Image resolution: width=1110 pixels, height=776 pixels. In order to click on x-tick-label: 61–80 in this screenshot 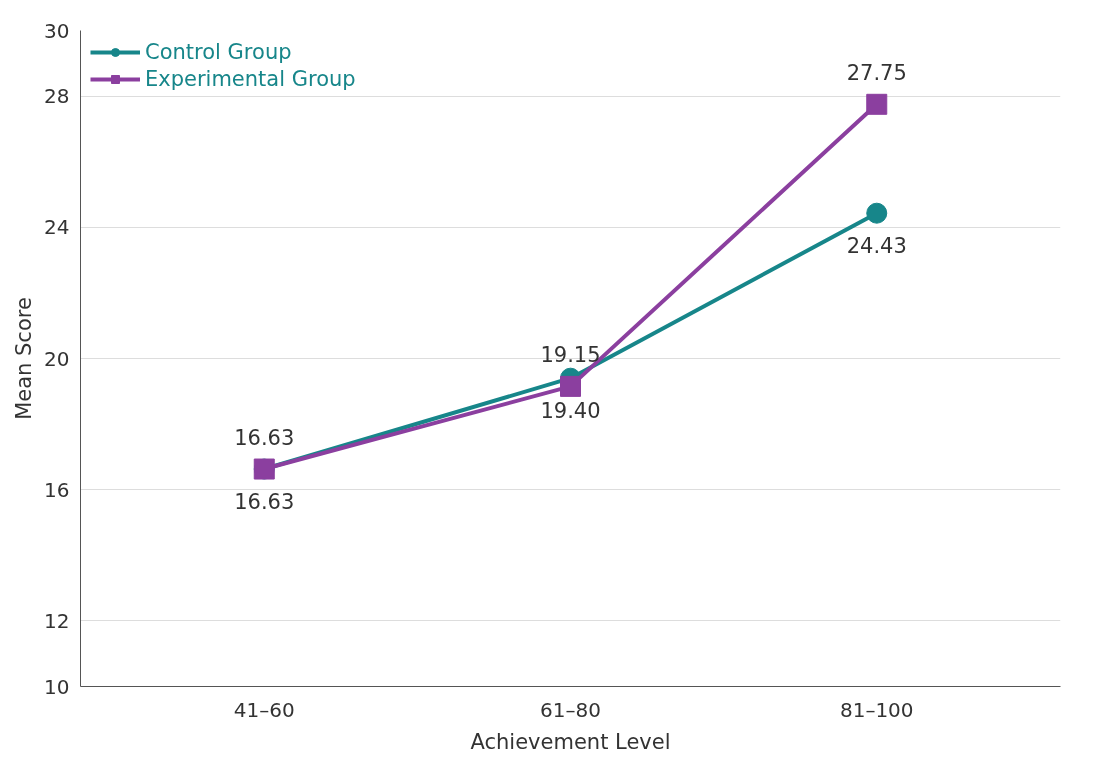, I will do `click(570, 709)`.